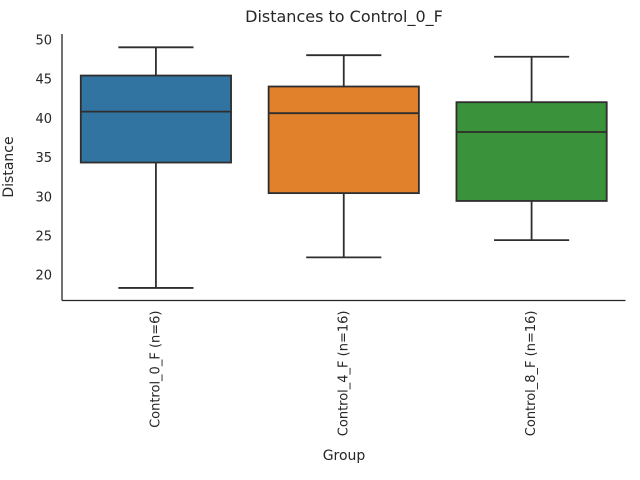 This screenshot has height=480, width=640. Describe the element at coordinates (155, 369) in the screenshot. I see `x-tick-label: Control_0_F (n=6)` at that location.